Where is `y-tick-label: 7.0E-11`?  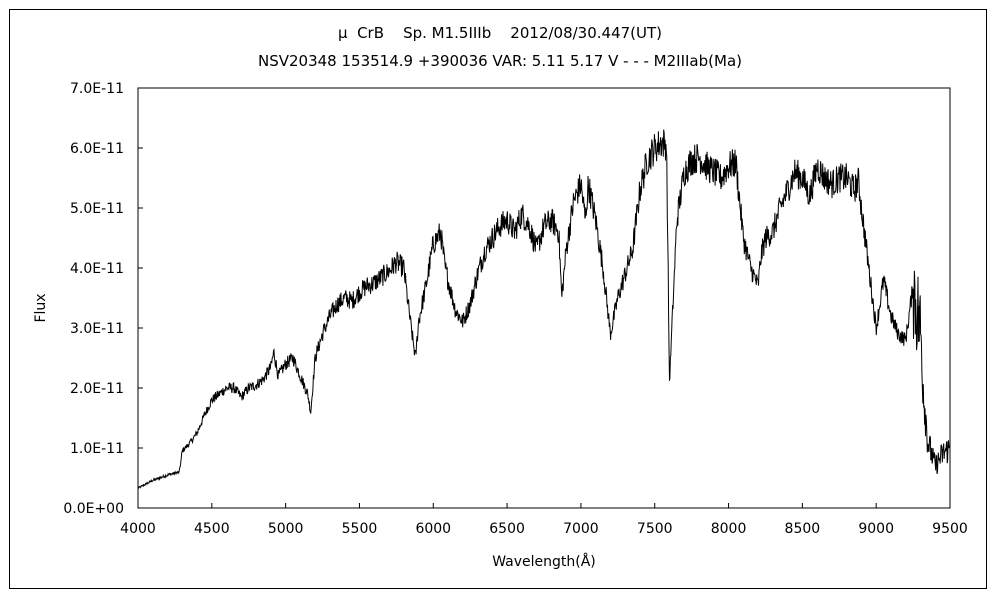 y-tick-label: 7.0E-11 is located at coordinates (97, 89).